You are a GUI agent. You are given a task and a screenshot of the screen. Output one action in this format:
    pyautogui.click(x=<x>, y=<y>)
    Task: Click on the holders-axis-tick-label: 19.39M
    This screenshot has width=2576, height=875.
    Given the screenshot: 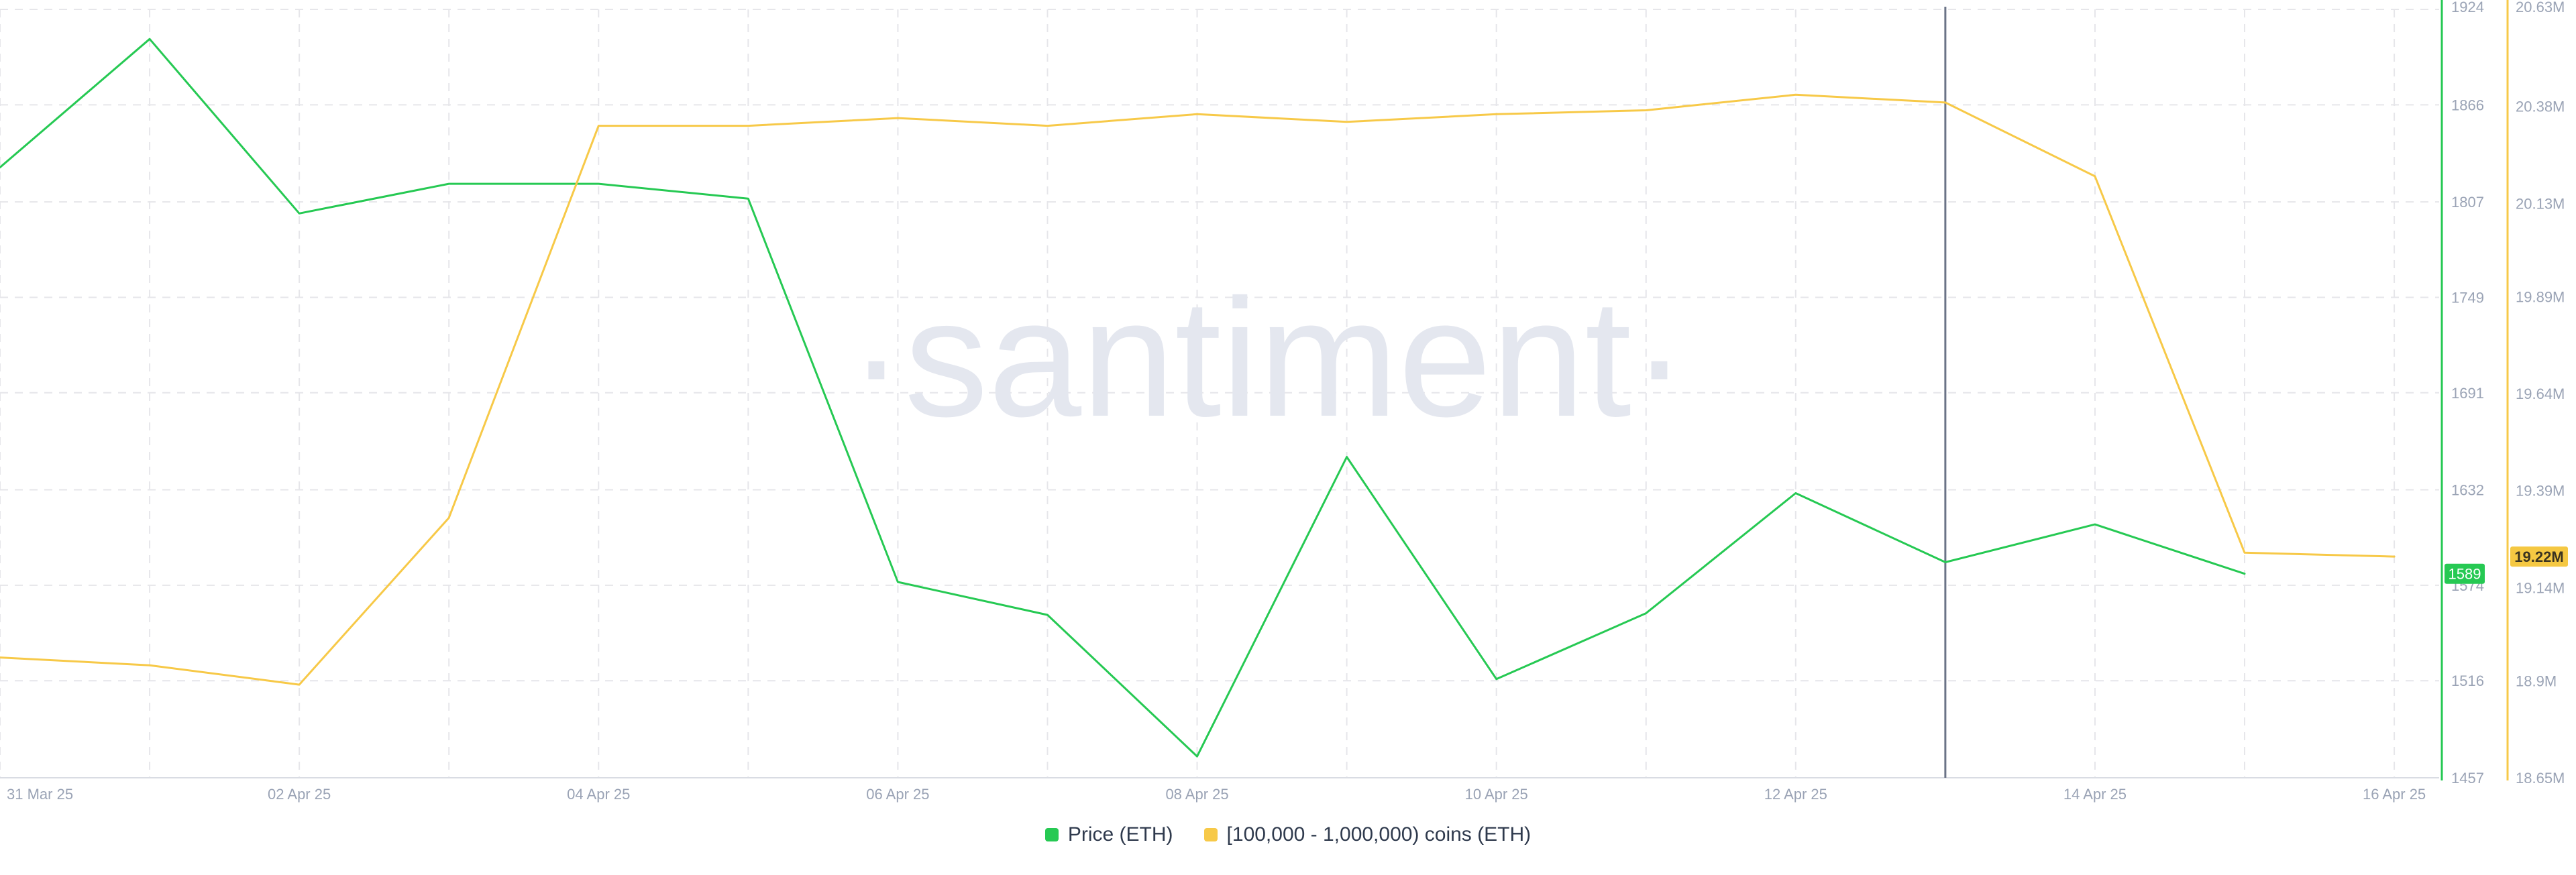 What is the action you would take?
    pyautogui.click(x=2540, y=491)
    